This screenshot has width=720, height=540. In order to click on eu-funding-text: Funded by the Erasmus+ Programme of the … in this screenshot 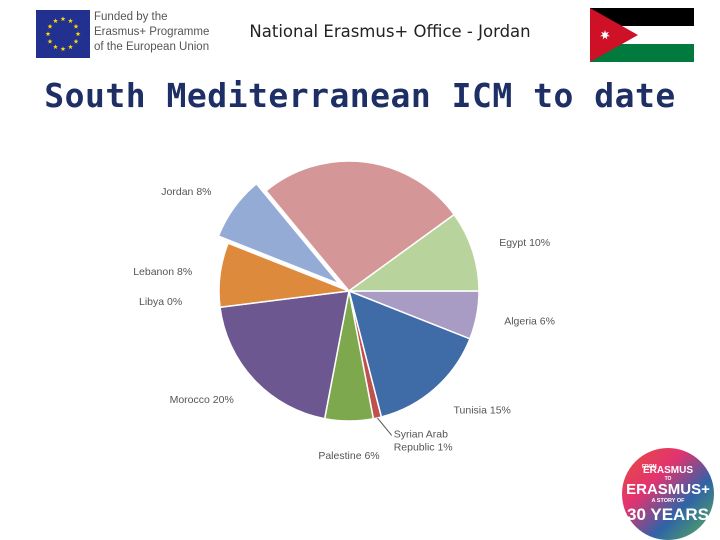, I will do `click(152, 32)`.